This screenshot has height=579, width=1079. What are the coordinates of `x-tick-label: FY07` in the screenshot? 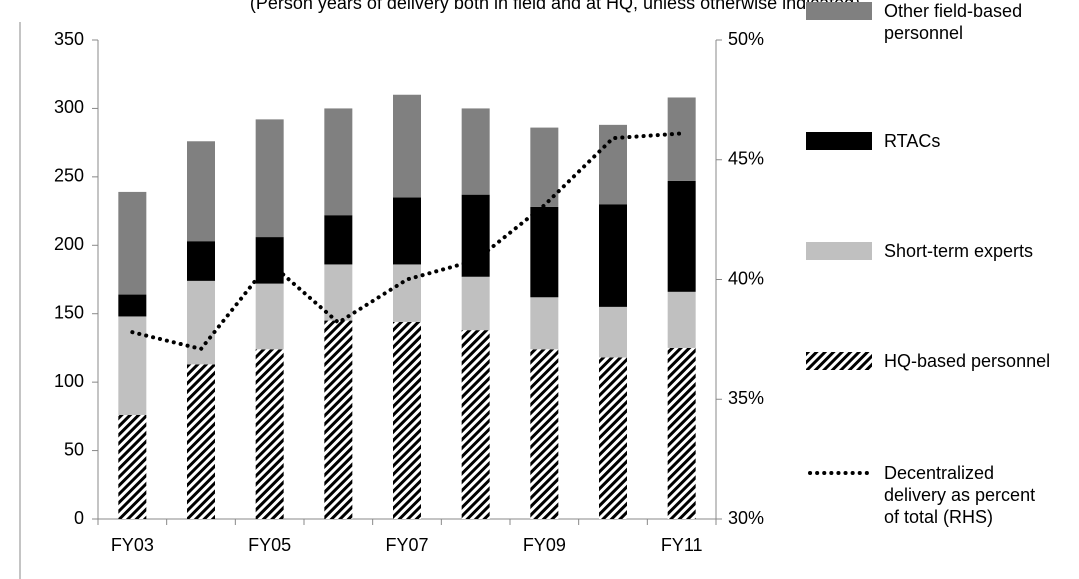 It's located at (406, 545).